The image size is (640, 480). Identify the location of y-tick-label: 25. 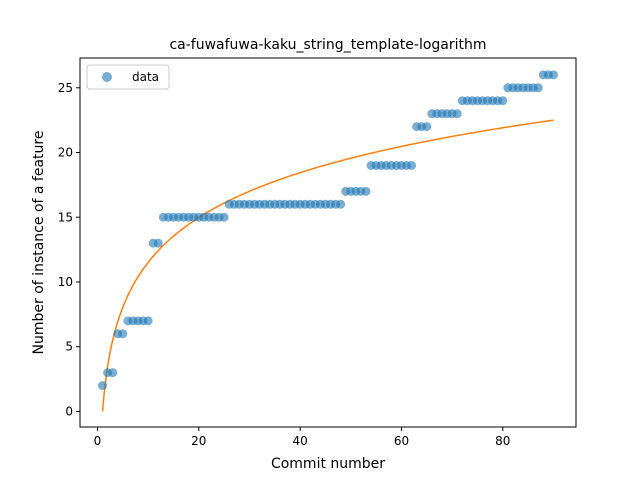
(65, 88).